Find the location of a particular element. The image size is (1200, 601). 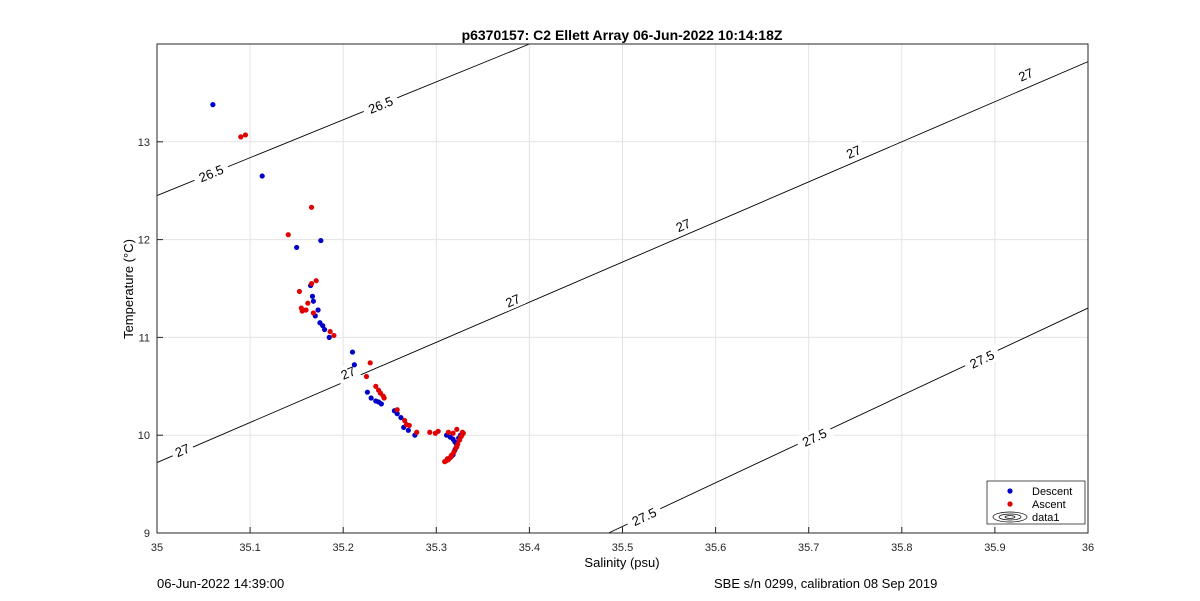

y-tick-label: 10 is located at coordinates (144, 436).